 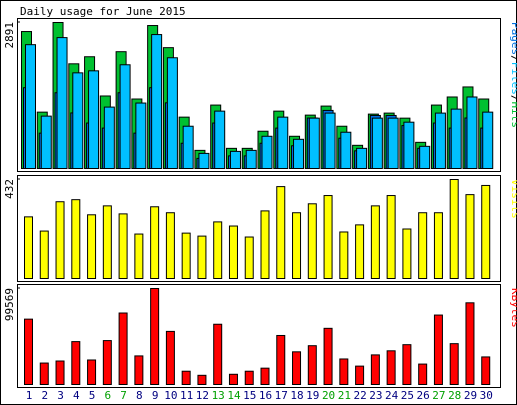 I want to click on x-tick-label: 10, so click(x=170, y=395).